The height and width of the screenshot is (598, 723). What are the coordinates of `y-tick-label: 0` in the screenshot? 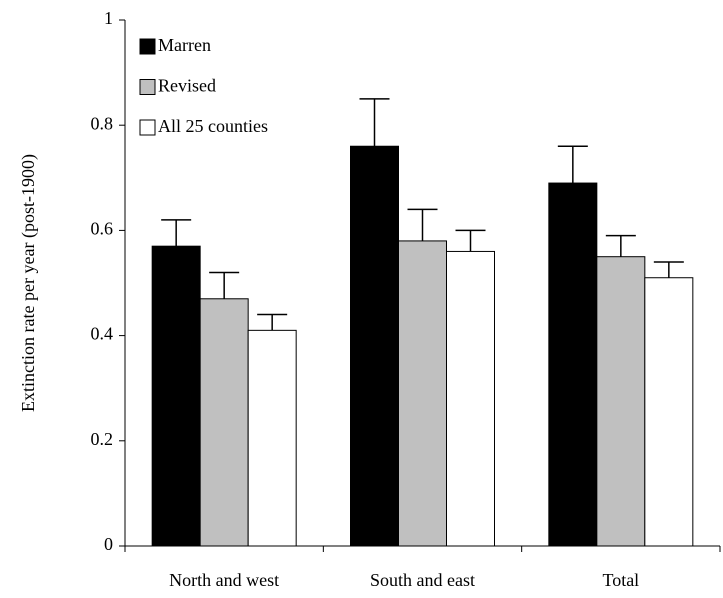 It's located at (108, 544).